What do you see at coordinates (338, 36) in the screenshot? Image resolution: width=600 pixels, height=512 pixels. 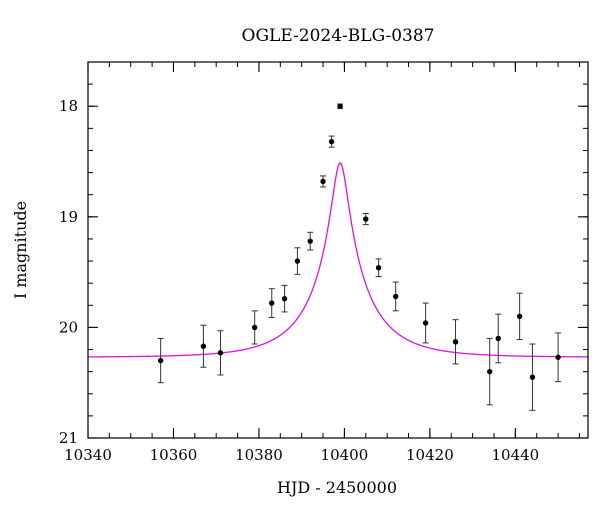 I see `chart-title: OGLE-2024-BLG-0387` at bounding box center [338, 36].